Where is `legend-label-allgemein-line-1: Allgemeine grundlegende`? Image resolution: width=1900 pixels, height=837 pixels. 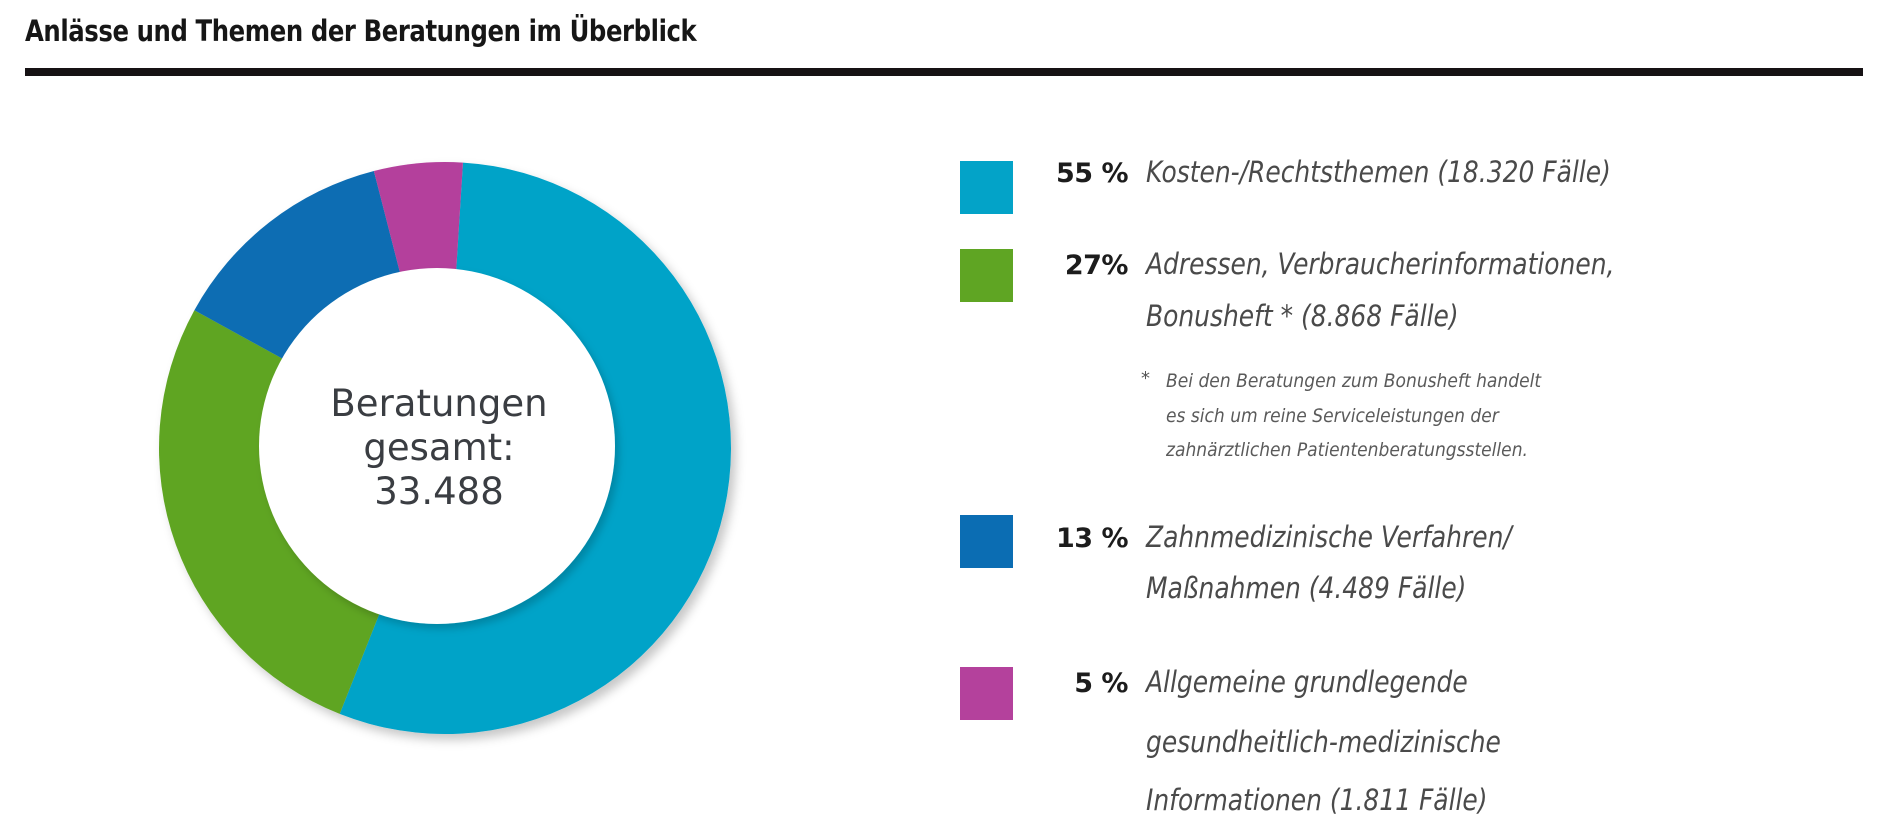 legend-label-allgemein-line-1: Allgemeine grundlegende is located at coordinates (1307, 682).